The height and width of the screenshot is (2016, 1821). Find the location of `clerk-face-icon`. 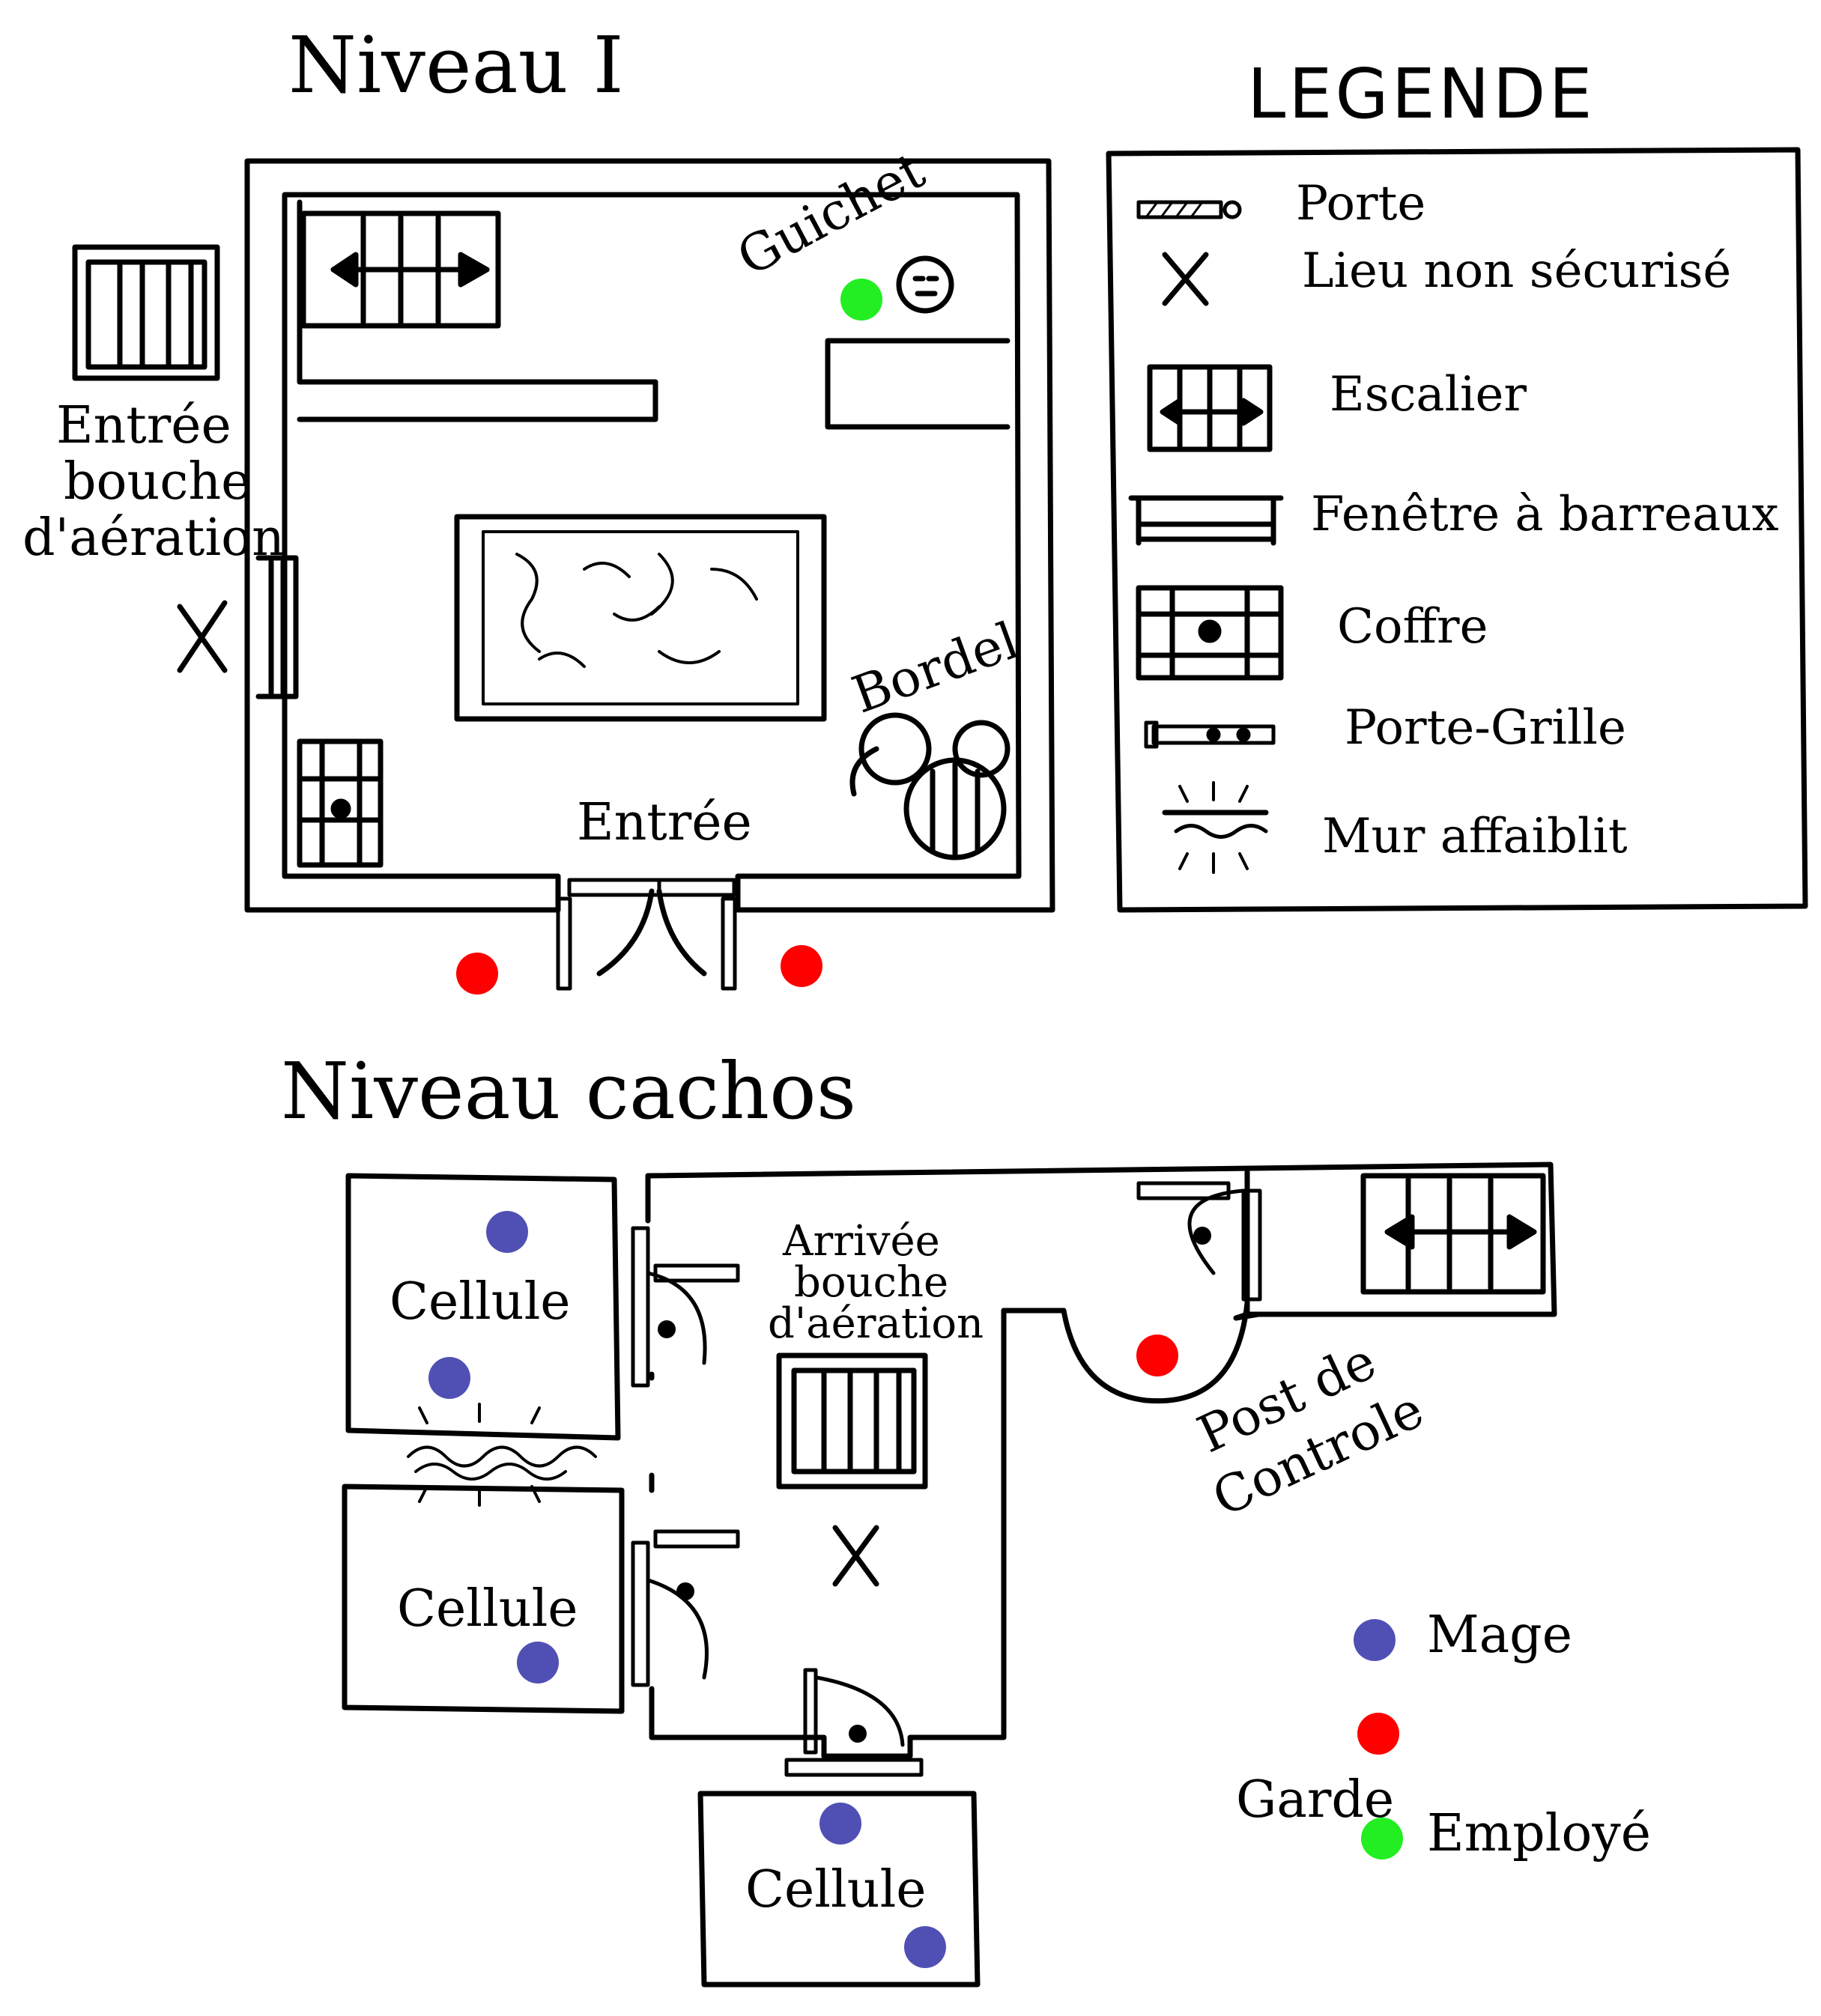

clerk-face-icon is located at coordinates (925, 284).